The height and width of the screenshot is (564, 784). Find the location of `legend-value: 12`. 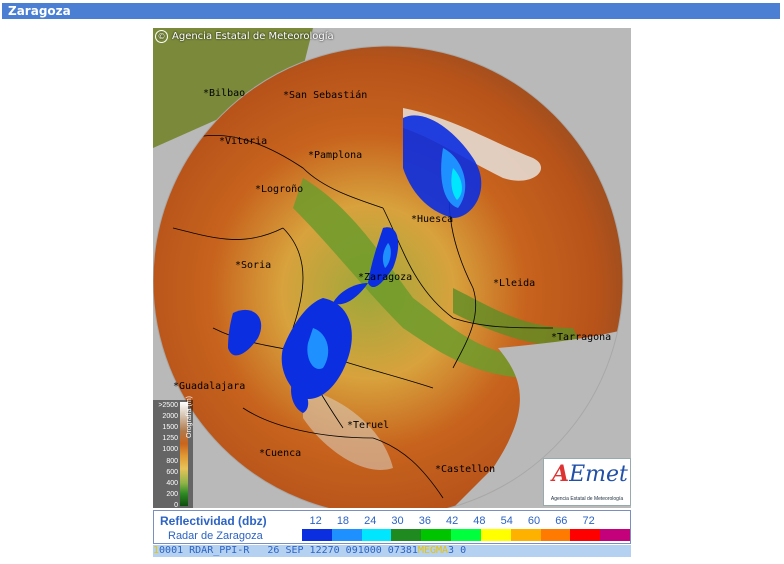

legend-value: 12 is located at coordinates (315, 521).